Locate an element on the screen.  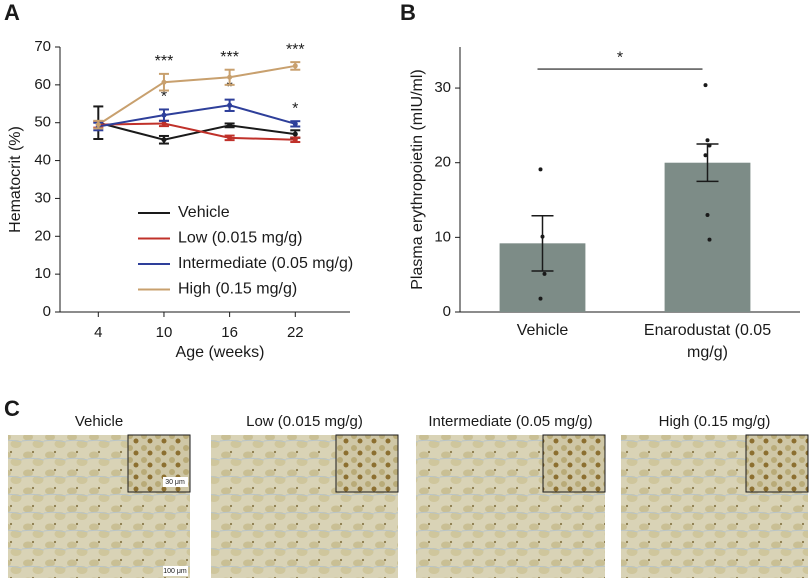
x-tick-label: Vehicle is located at coordinates (542, 330).